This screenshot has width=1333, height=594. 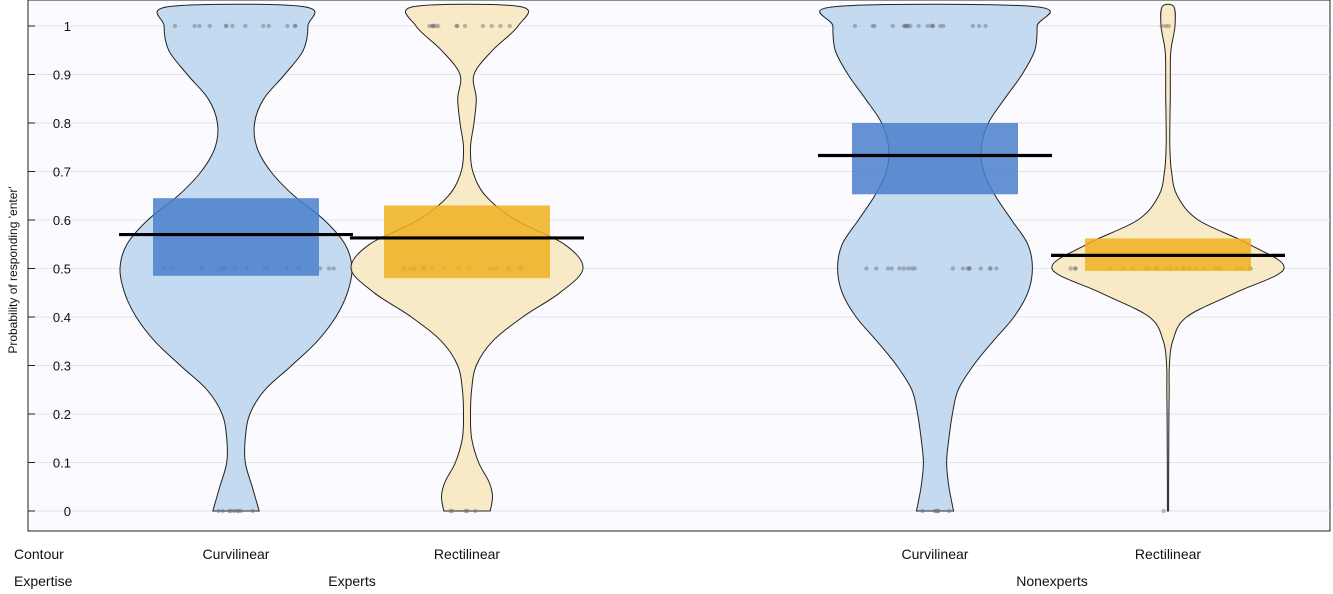 I want to click on y-tick-label: 0.6, so click(x=62, y=220).